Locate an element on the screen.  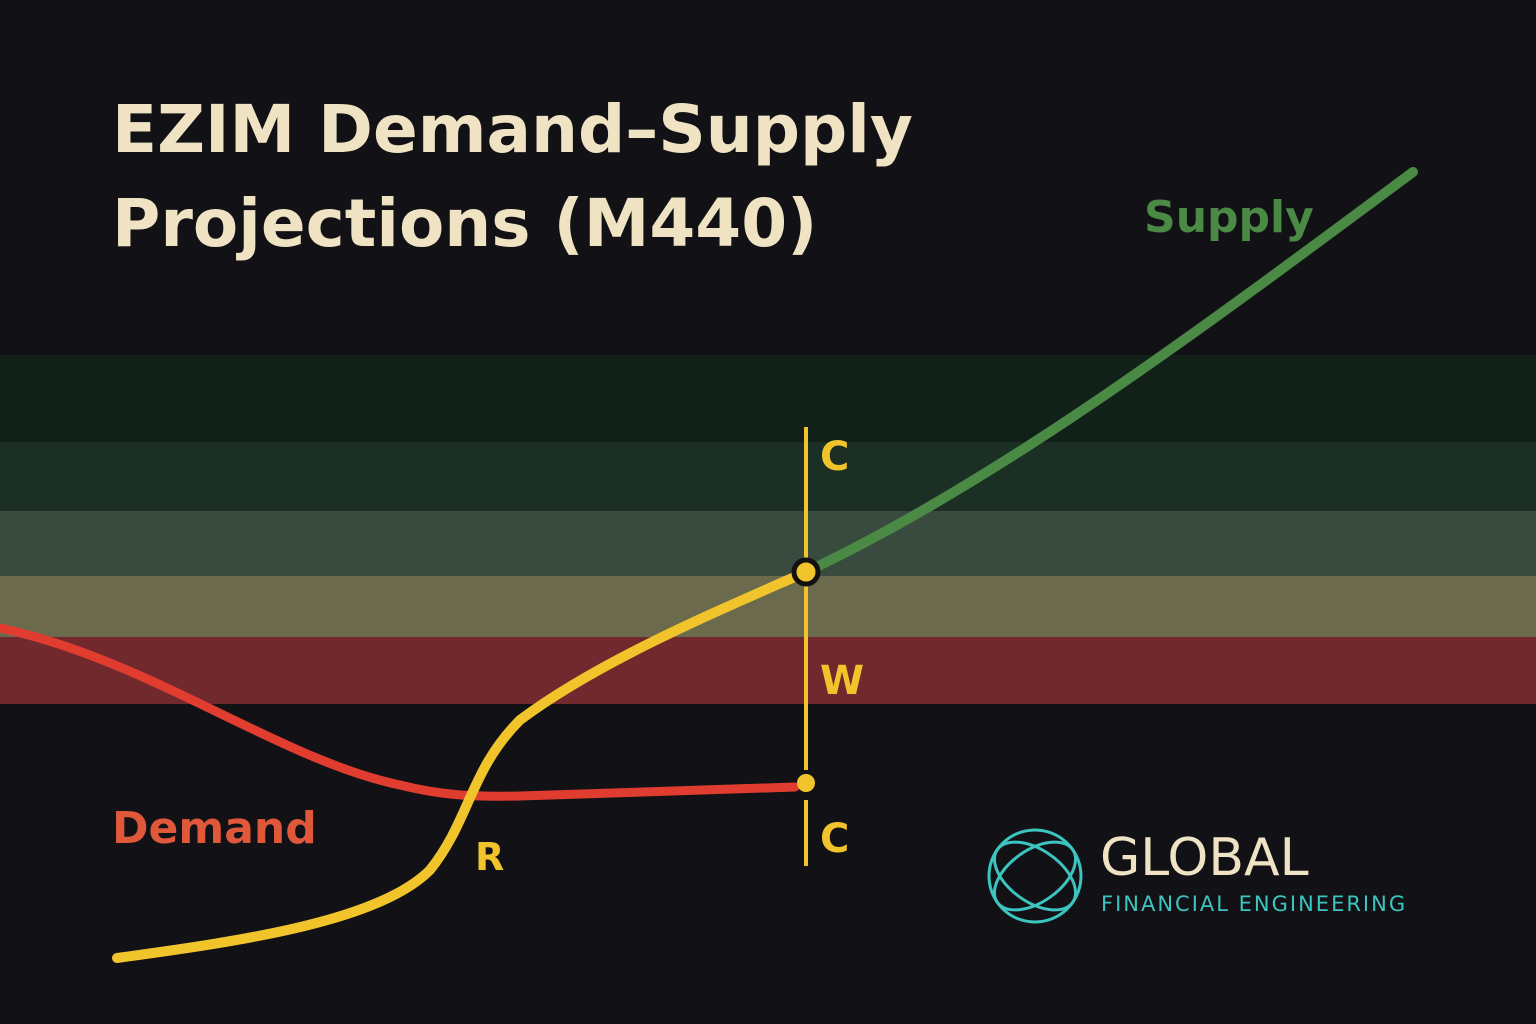
demand-label: Demand is located at coordinates (214, 828).